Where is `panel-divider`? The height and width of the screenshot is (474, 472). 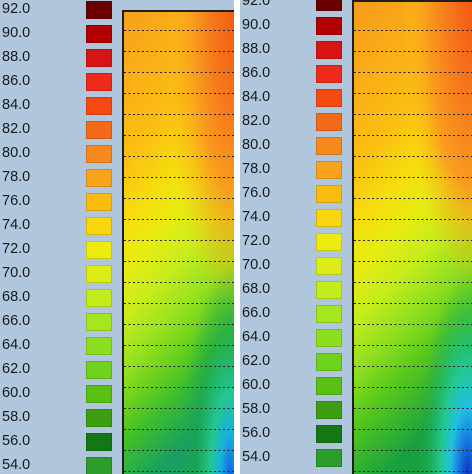
panel-divider is located at coordinates (237, 237).